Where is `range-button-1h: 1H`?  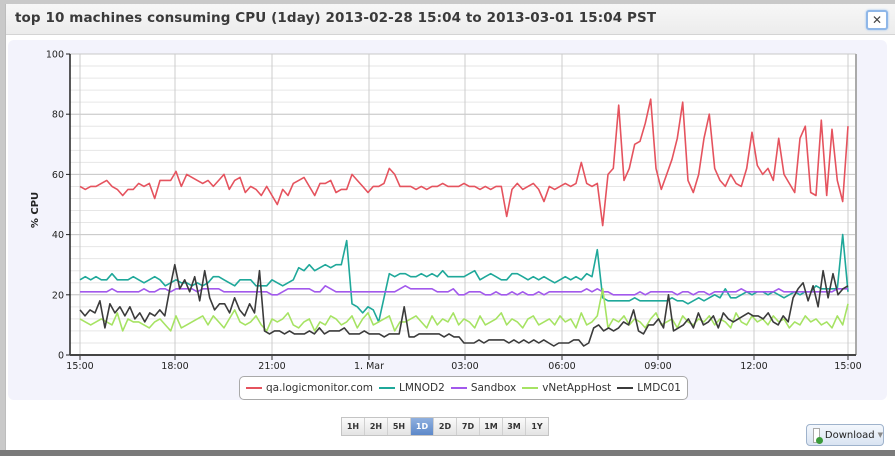
range-button-1h: 1H is located at coordinates (353, 426).